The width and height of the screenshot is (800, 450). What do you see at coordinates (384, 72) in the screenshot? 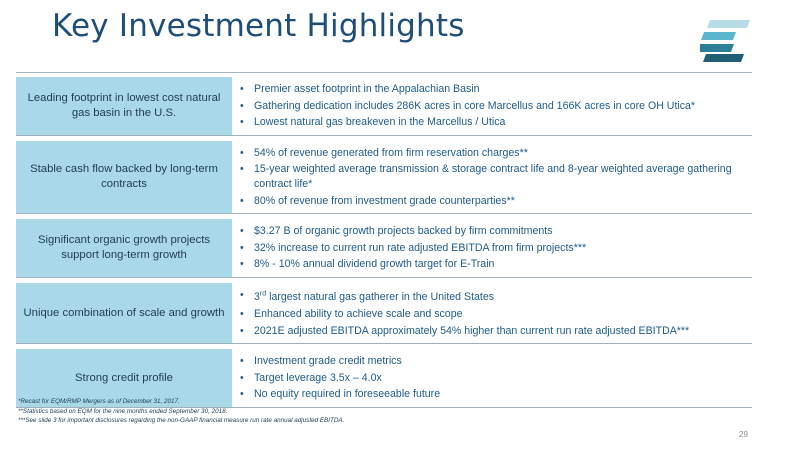
I see `title-divider` at bounding box center [384, 72].